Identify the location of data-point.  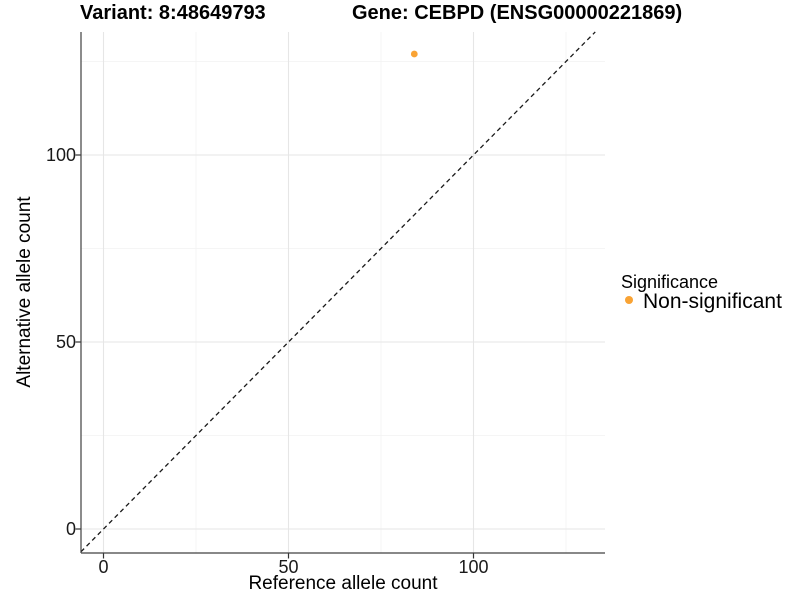
(414, 54).